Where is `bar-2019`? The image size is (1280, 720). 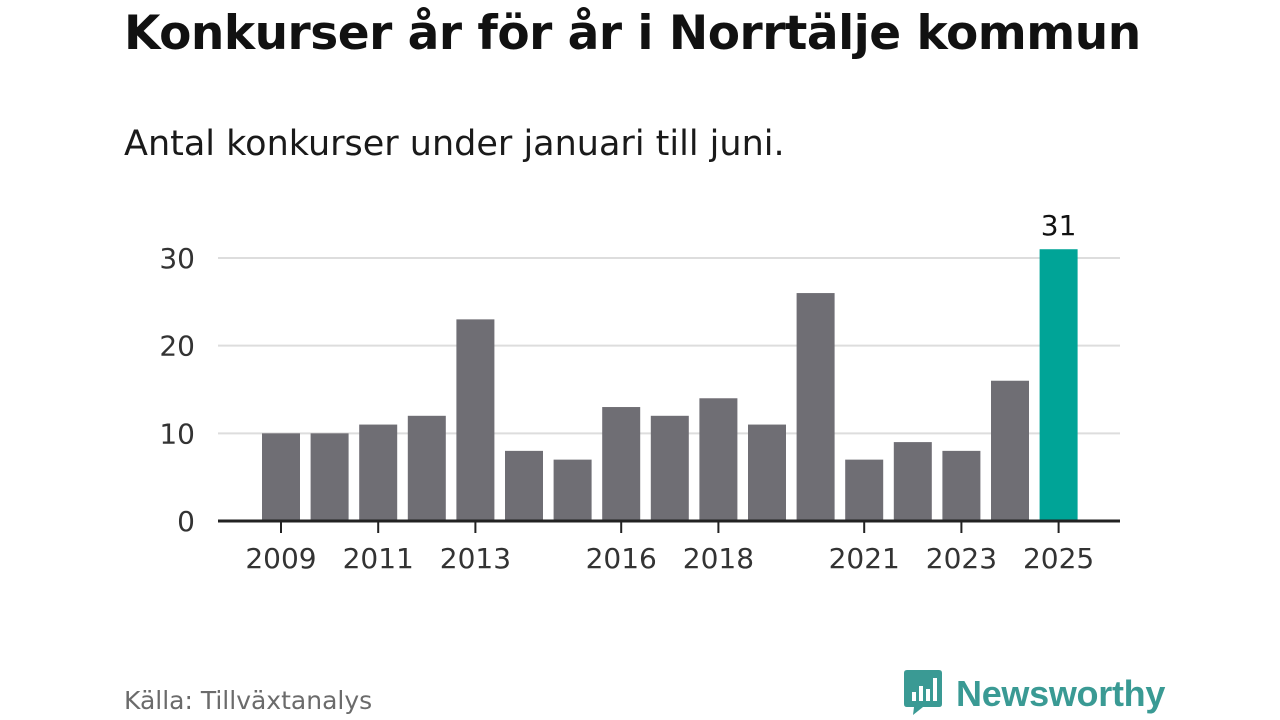 bar-2019 is located at coordinates (767, 472).